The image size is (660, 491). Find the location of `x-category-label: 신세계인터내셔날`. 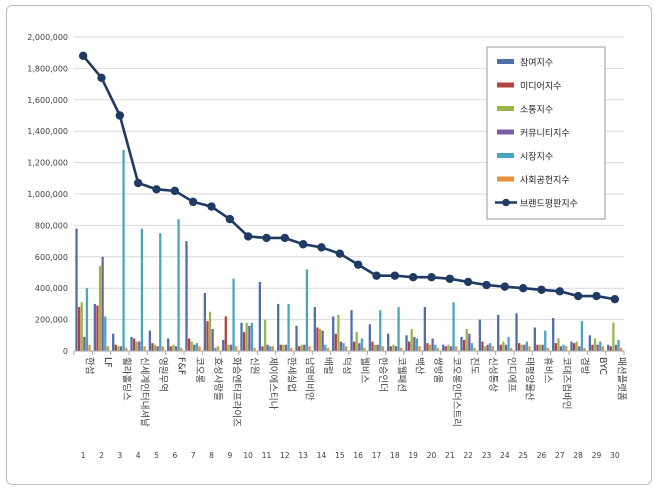

x-category-label: 신세계인터내셔날 is located at coordinates (145, 392).